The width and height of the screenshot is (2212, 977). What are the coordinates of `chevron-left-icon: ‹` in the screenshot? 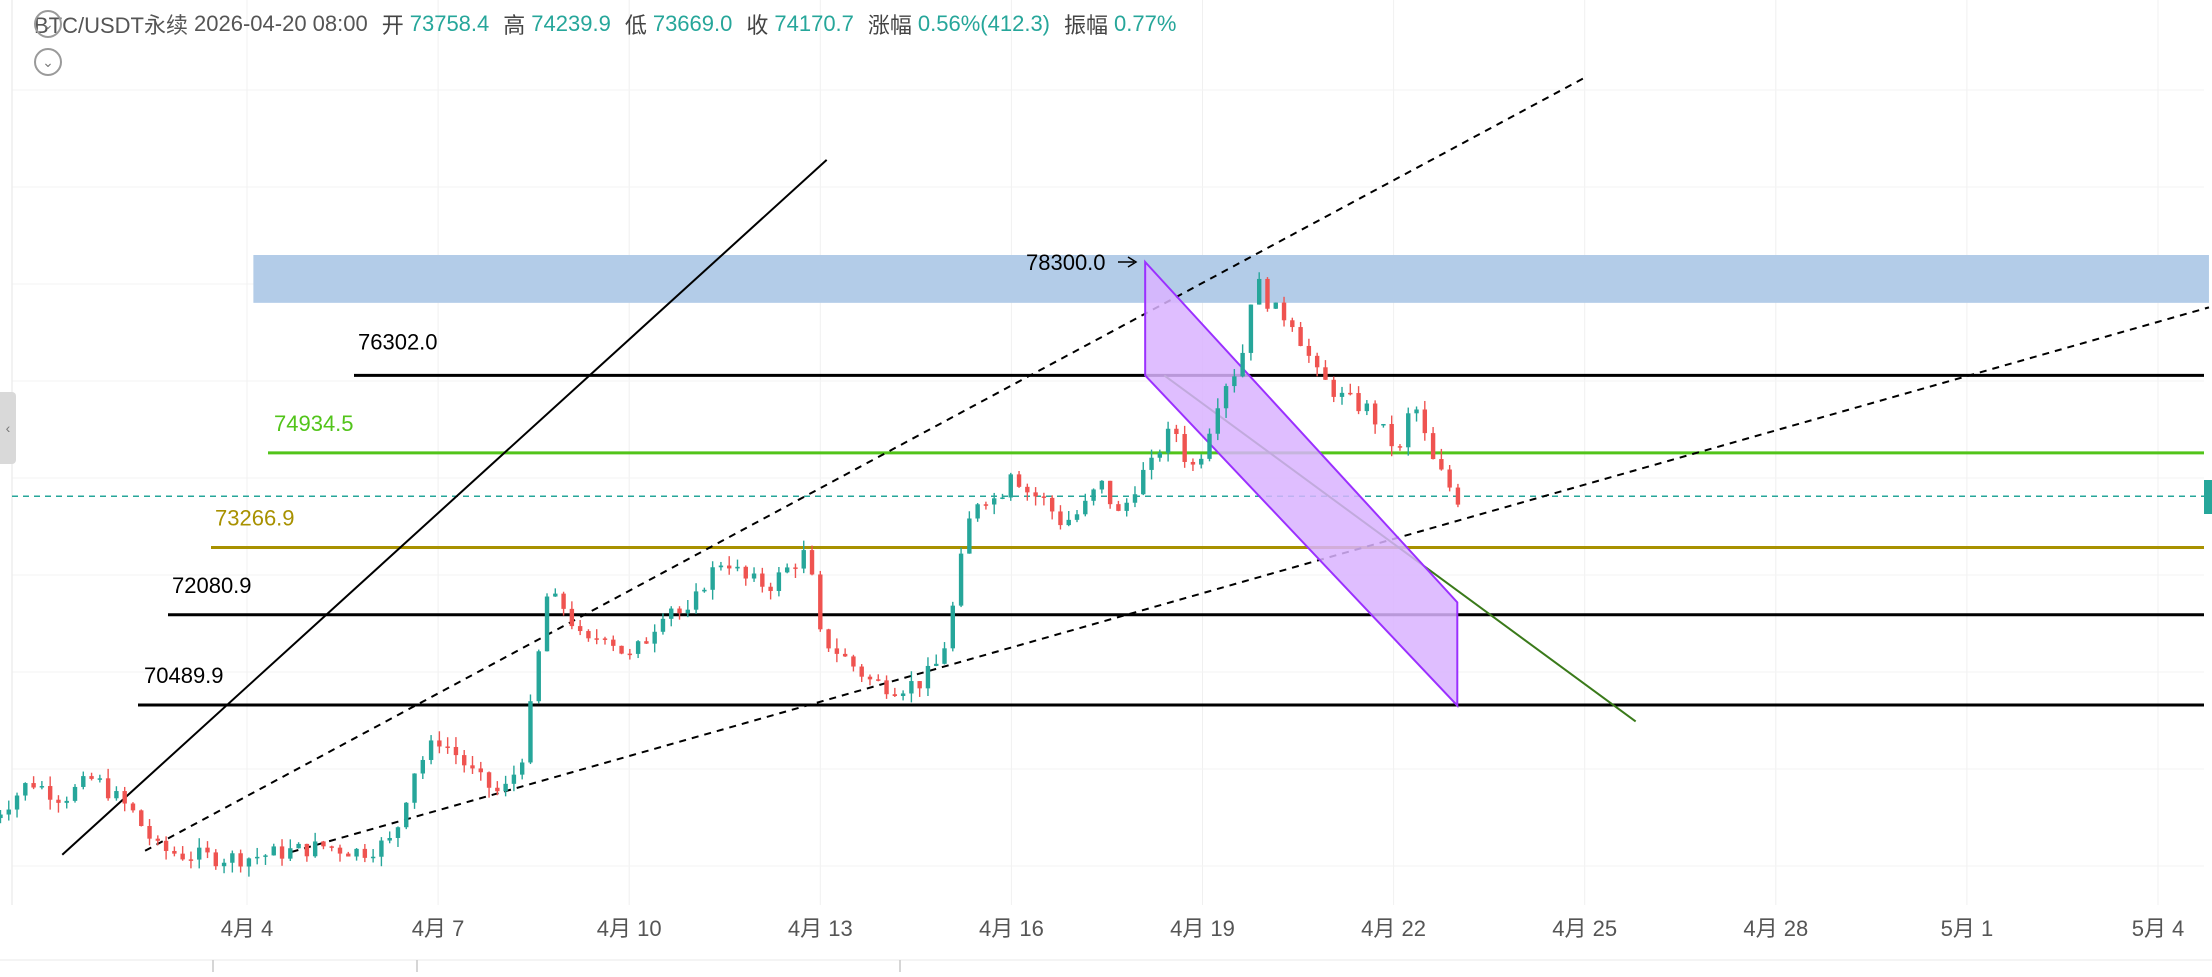 It's located at (8, 428).